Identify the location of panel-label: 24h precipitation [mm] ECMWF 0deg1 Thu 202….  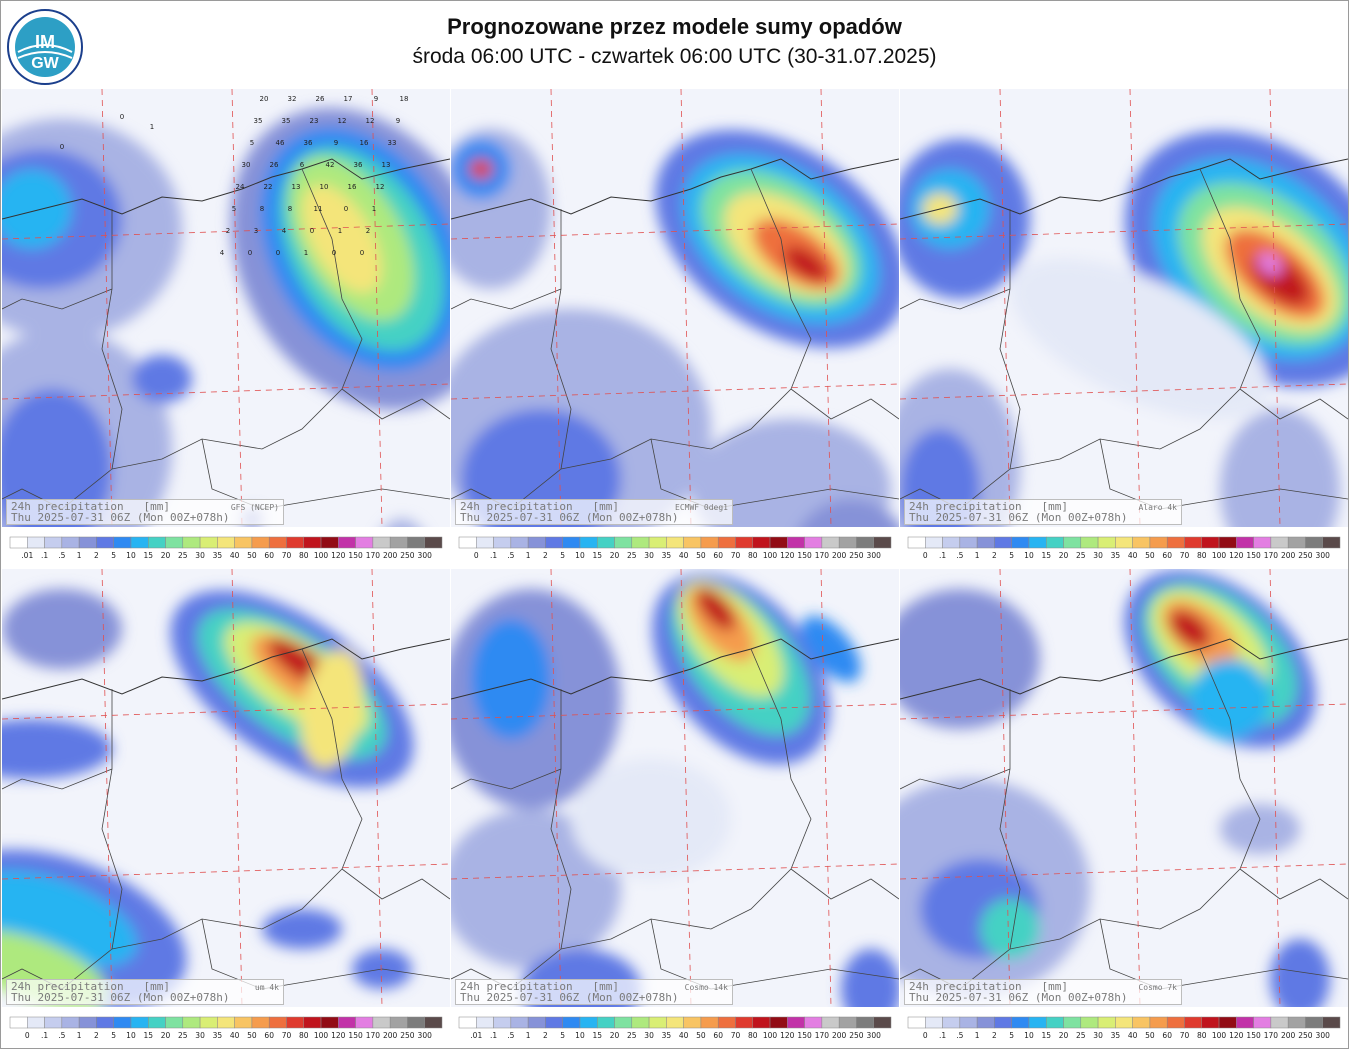
(594, 512).